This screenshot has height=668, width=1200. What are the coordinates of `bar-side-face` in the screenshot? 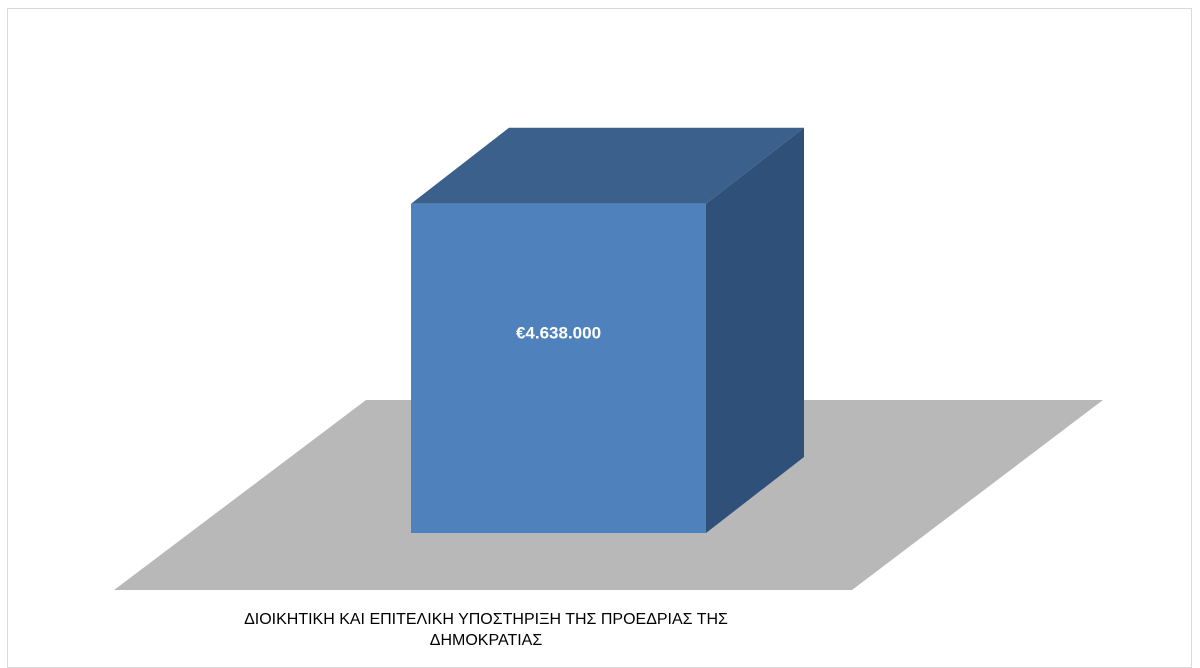 It's located at (755, 330).